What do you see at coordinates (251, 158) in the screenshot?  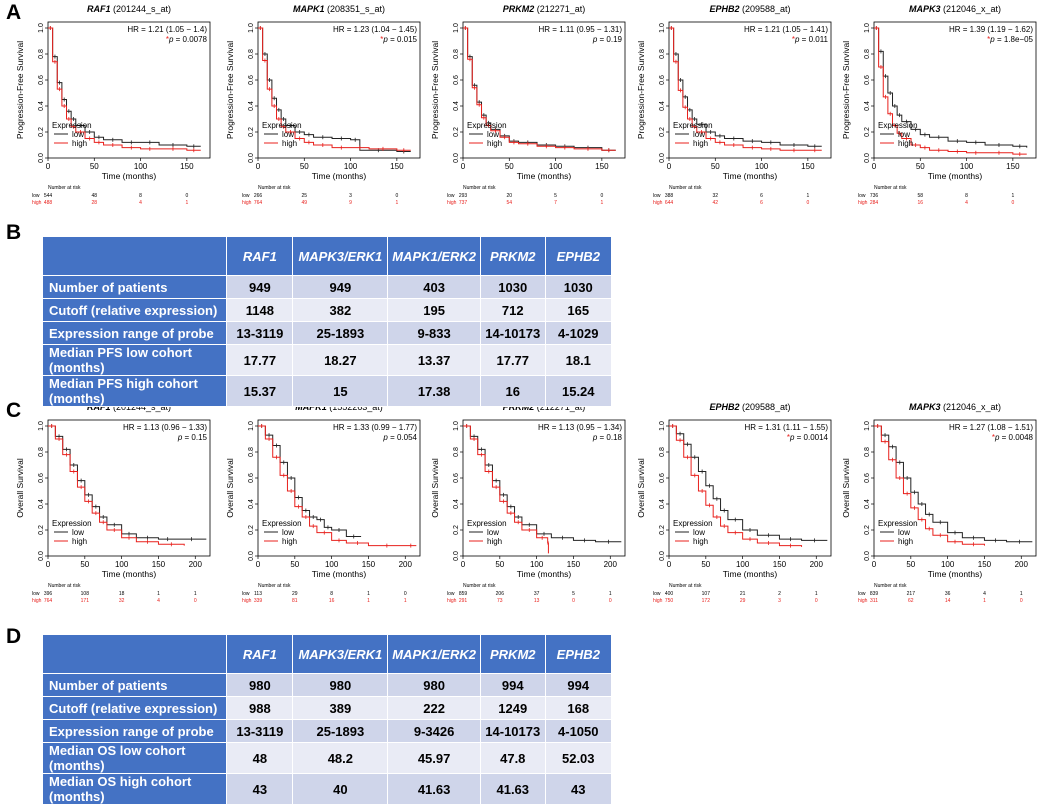 I see `y-tick-label: 0.0` at bounding box center [251, 158].